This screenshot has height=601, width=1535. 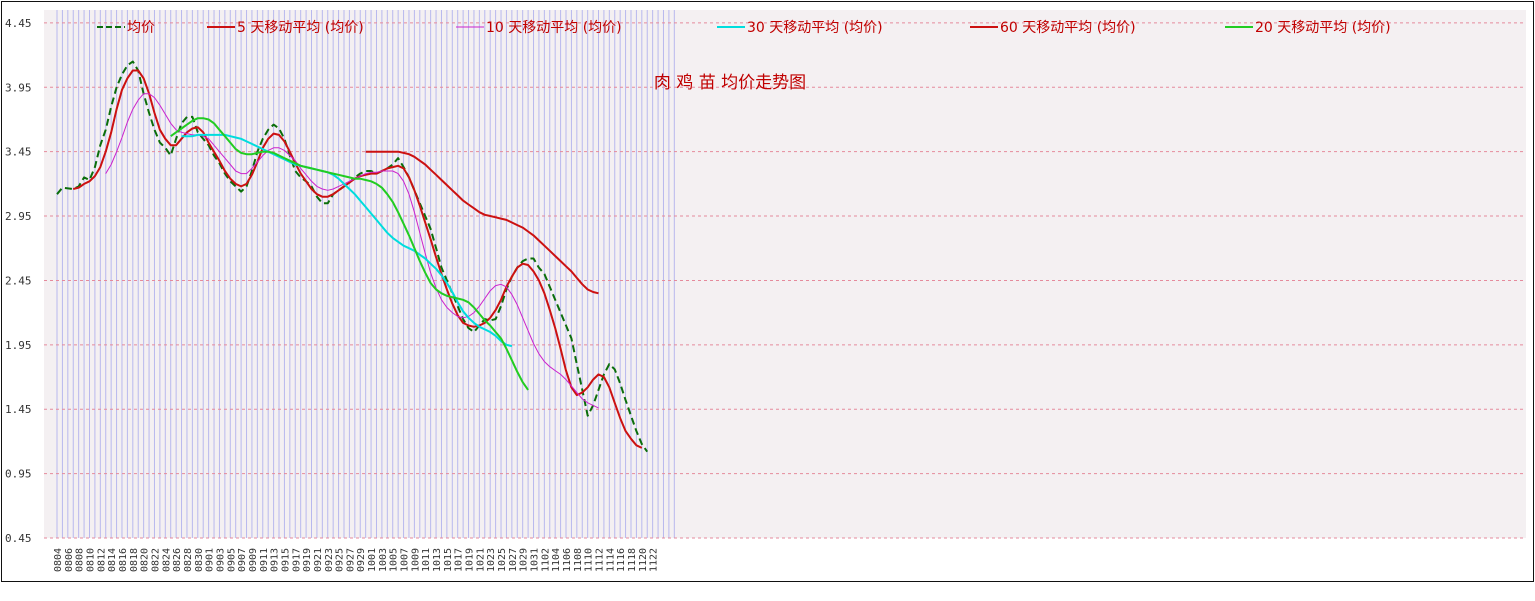 What do you see at coordinates (643, 560) in the screenshot?
I see `x-tick-label: 1120` at bounding box center [643, 560].